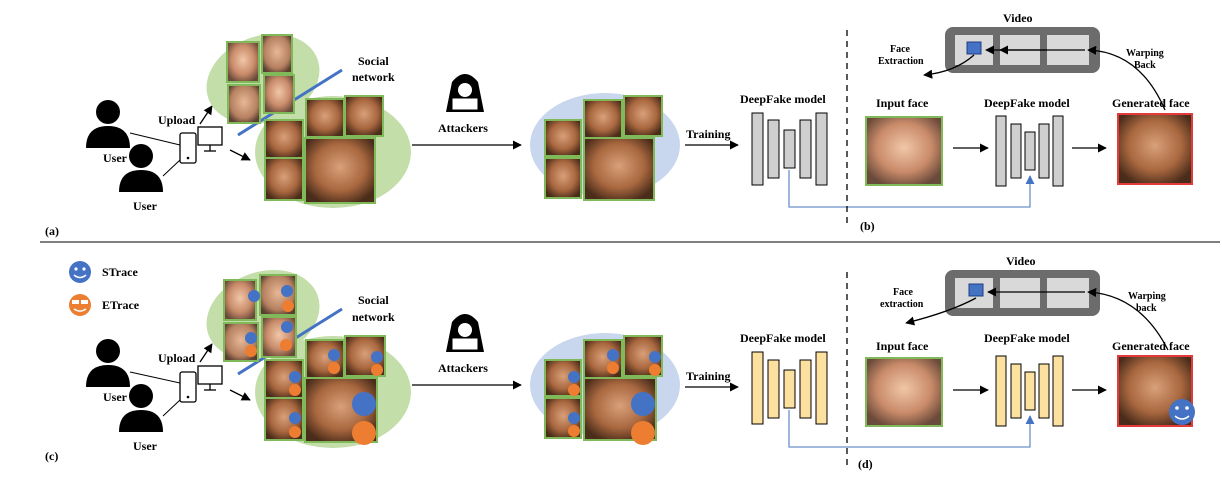  I want to click on panel-label: (a), so click(52, 231).